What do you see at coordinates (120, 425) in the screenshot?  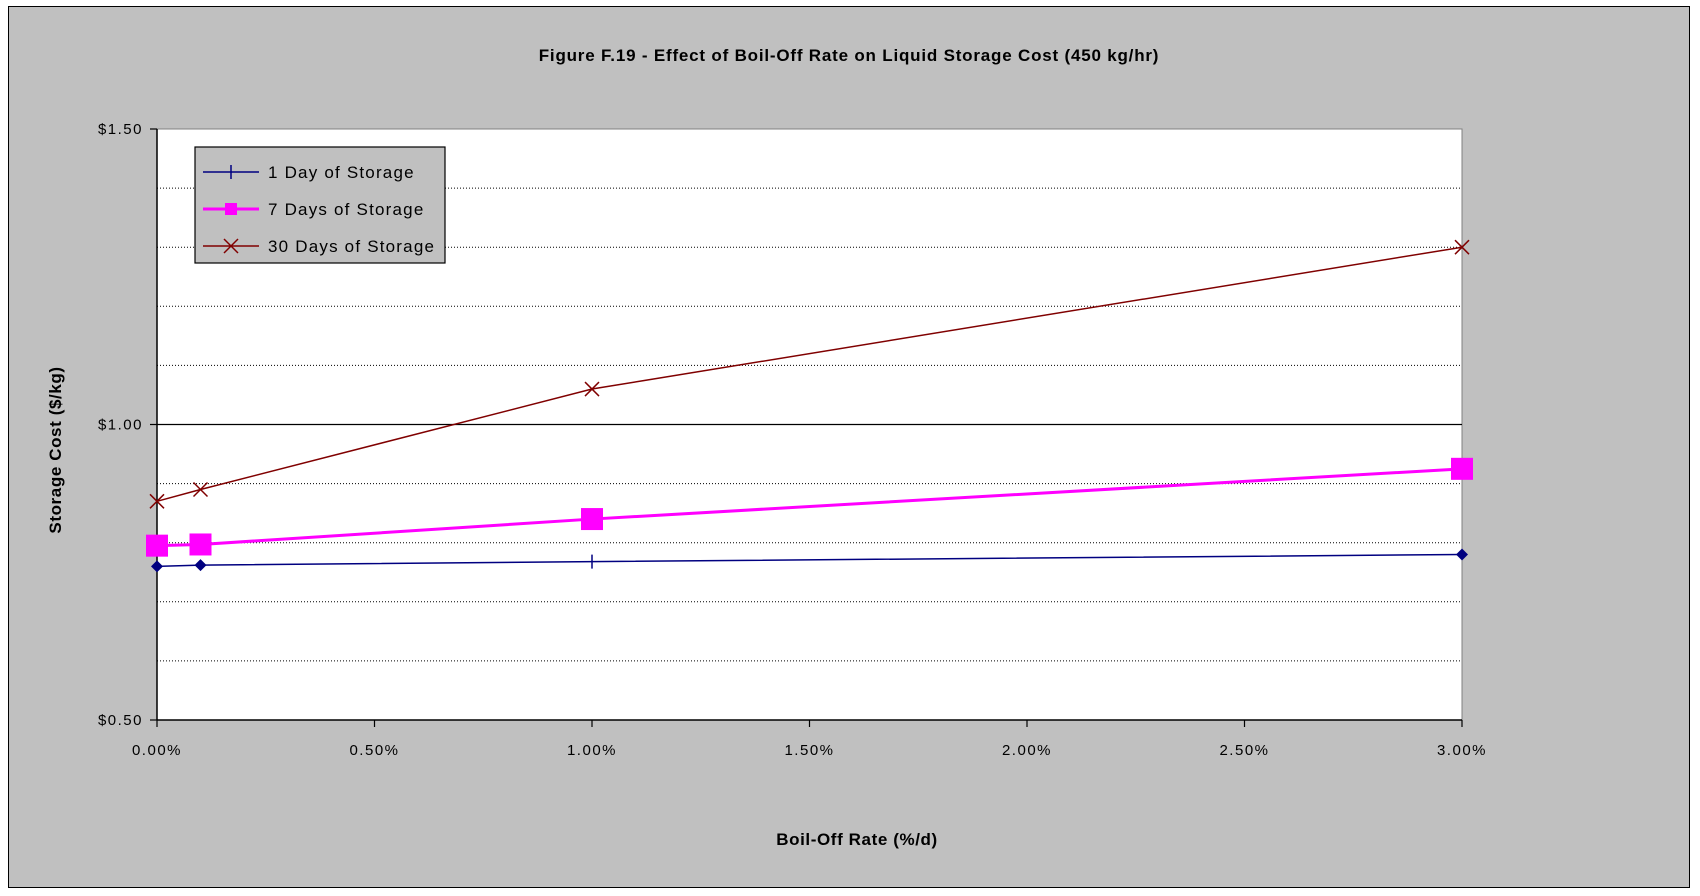 I see `y-tick-label: $1.00` at bounding box center [120, 425].